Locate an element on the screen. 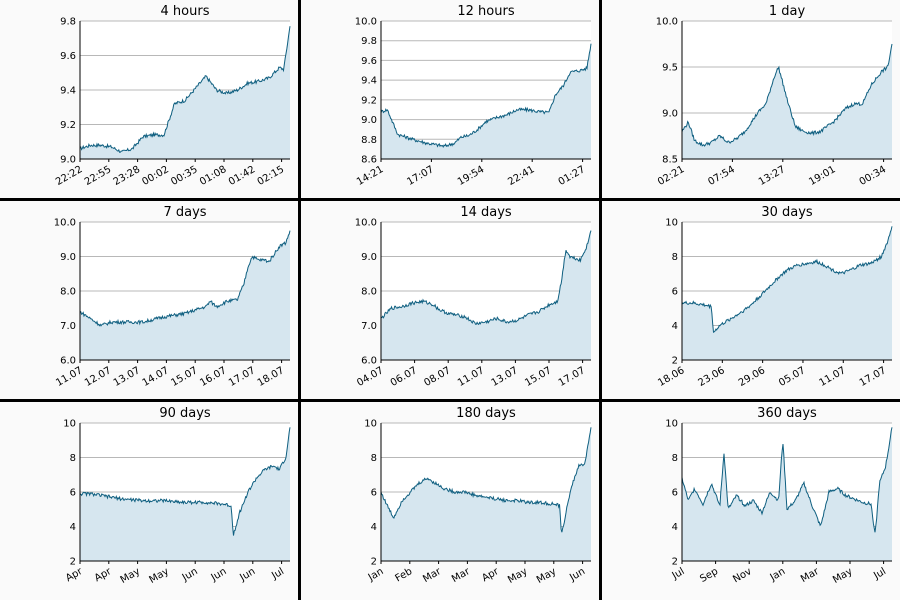 This screenshot has width=900, height=600. x-tick-label: Feb is located at coordinates (403, 575).